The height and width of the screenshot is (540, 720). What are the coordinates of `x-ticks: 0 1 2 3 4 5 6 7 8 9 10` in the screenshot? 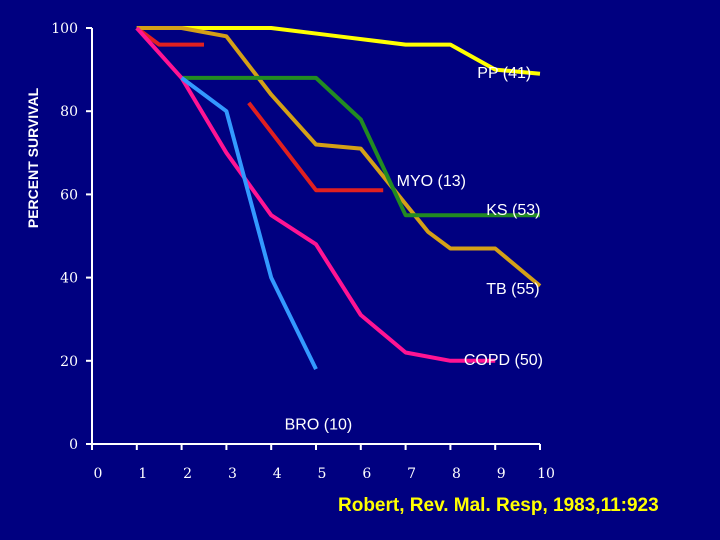 It's located at (323, 463).